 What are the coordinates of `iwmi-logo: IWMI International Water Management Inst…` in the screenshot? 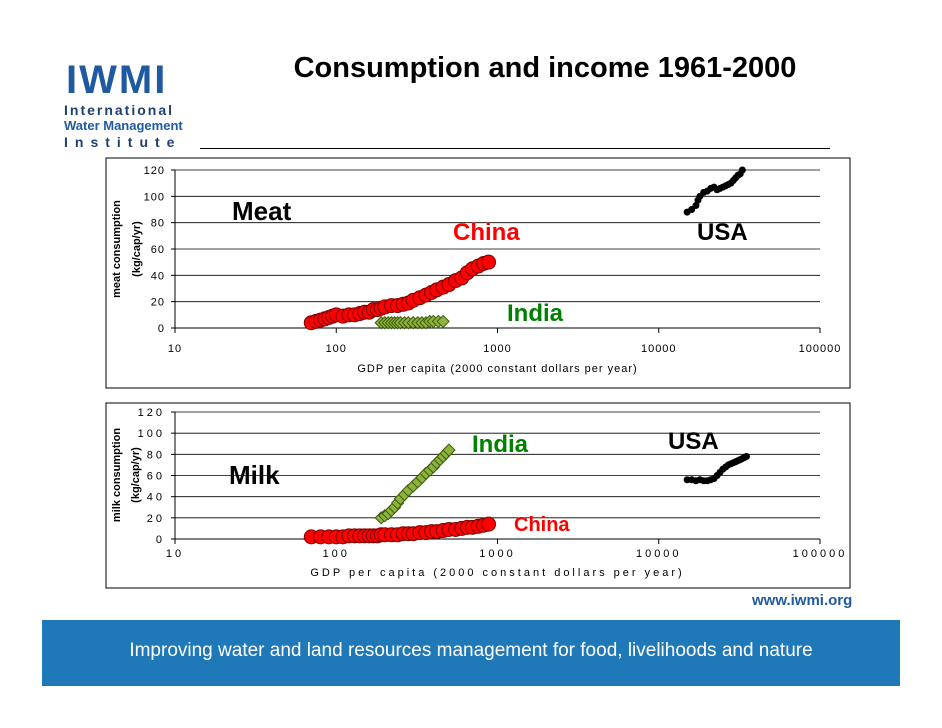 It's located at (125, 104).